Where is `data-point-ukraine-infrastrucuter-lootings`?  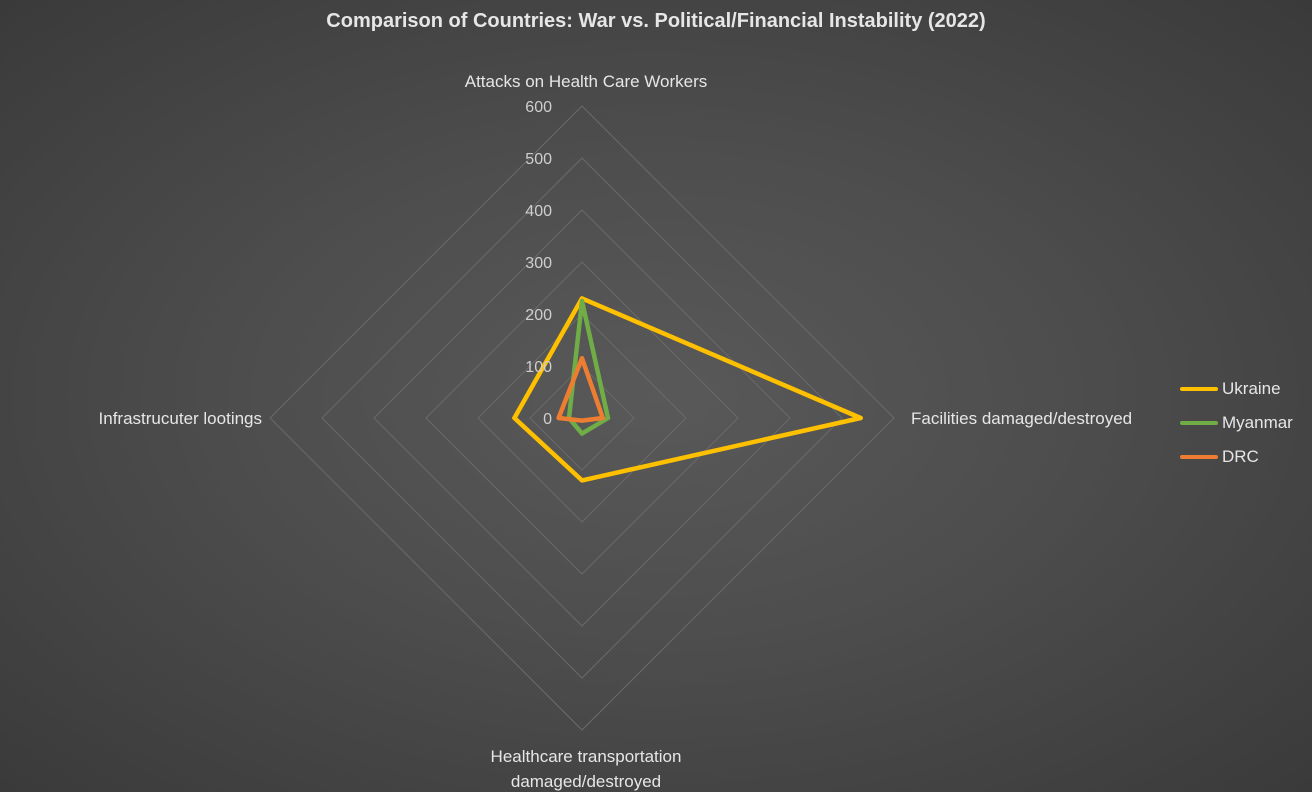 data-point-ukraine-infrastrucuter-lootings is located at coordinates (514, 418).